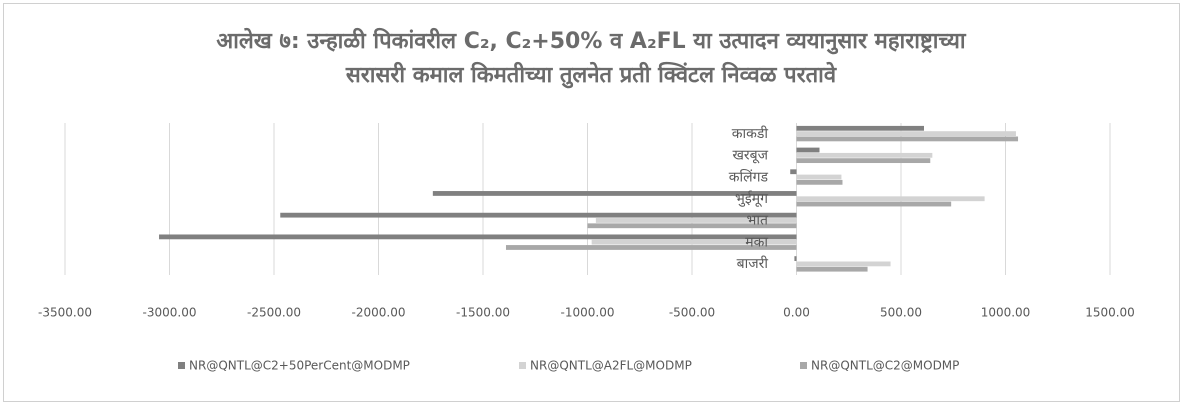  I want to click on legend-label: NR@QNTL@C2+50PerCent@MODMP, so click(299, 366).